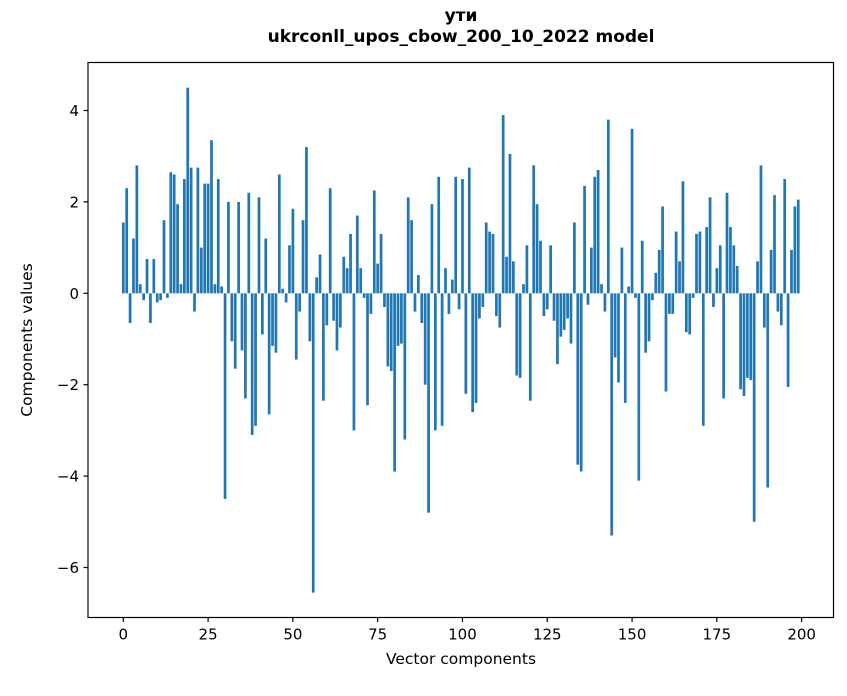  What do you see at coordinates (461, 659) in the screenshot?
I see `x-axis-label: Vector components` at bounding box center [461, 659].